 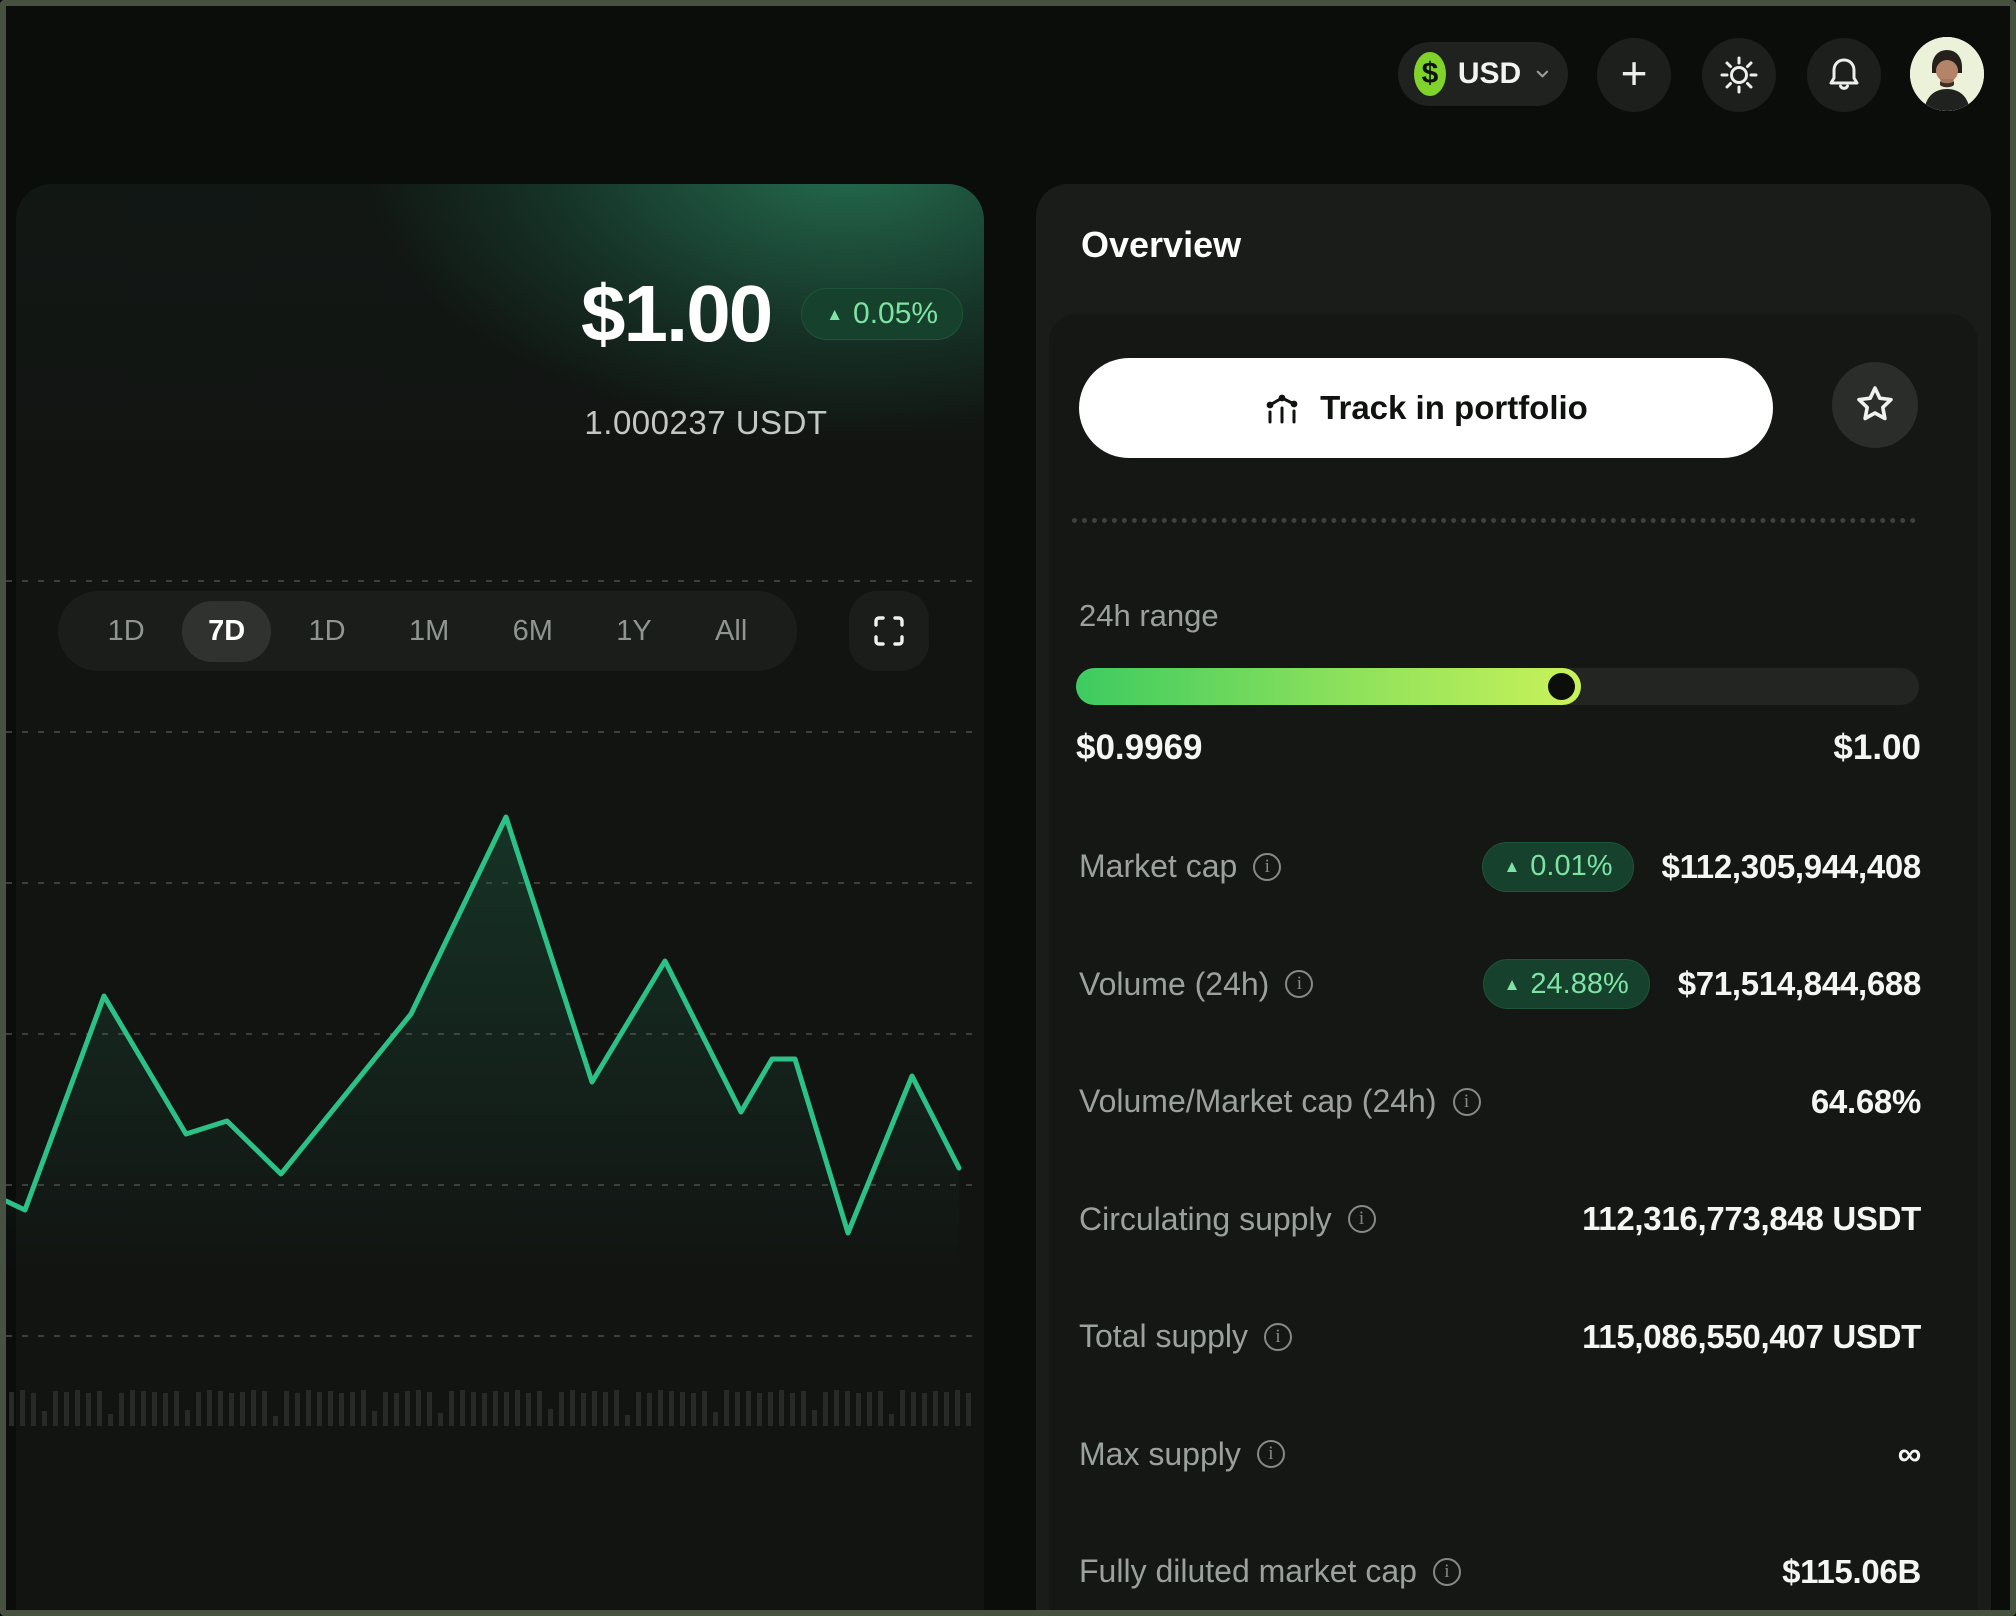 What do you see at coordinates (1258, 1101) in the screenshot?
I see `stat-label: Volume/Market cap (24h)` at bounding box center [1258, 1101].